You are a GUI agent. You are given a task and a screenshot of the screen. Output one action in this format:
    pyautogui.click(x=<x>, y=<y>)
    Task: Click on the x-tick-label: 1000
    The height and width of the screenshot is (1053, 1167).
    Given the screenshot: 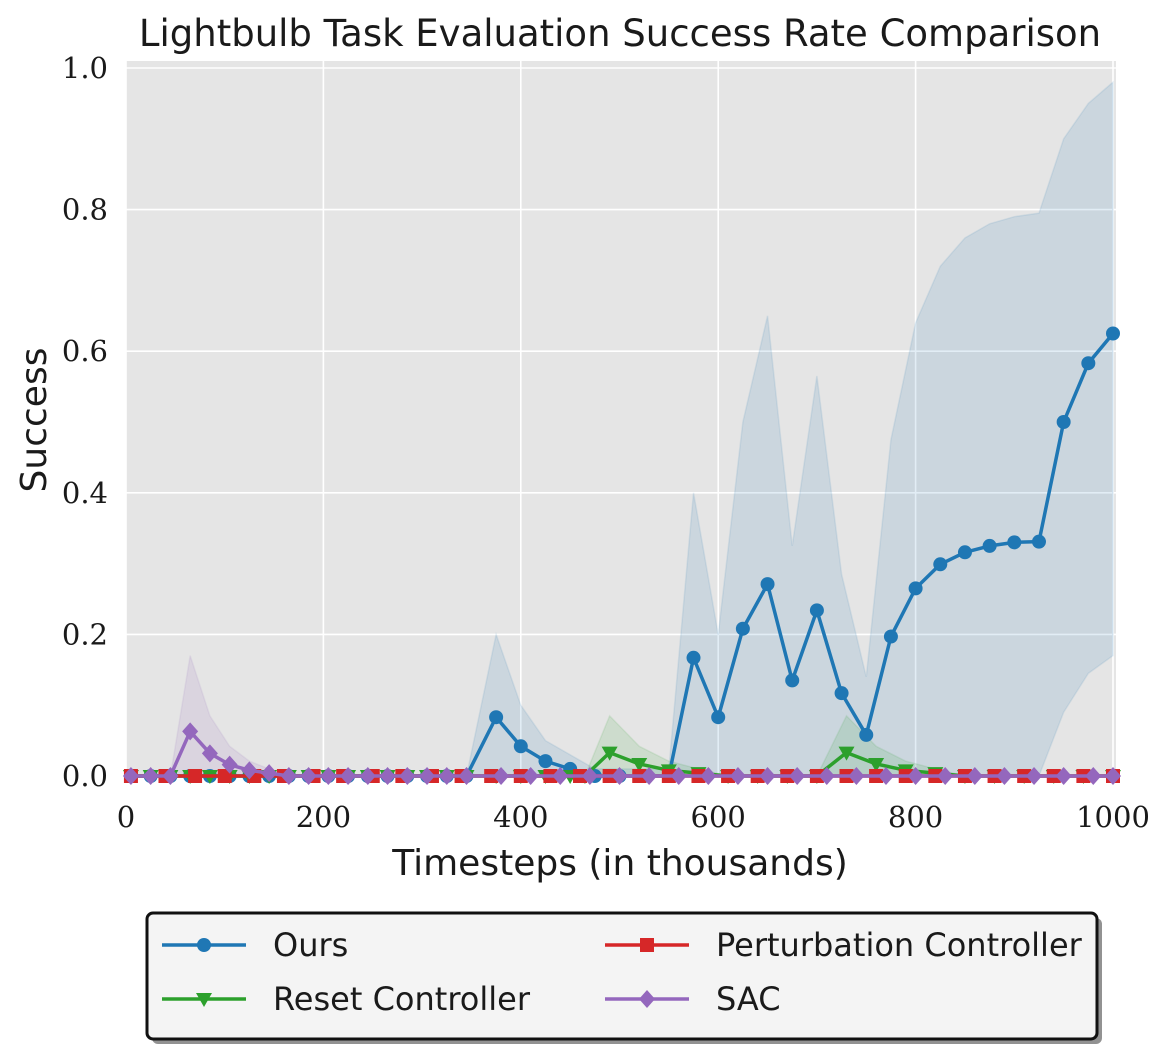 What is the action you would take?
    pyautogui.click(x=1113, y=817)
    